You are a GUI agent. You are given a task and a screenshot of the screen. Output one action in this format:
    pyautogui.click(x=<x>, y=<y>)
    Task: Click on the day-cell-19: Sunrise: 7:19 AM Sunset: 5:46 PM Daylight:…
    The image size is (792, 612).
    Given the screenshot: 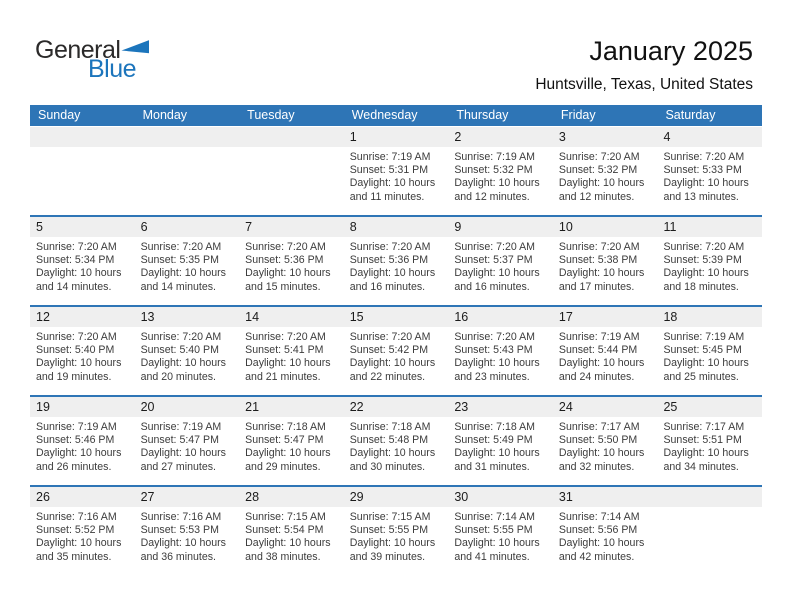 What is the action you would take?
    pyautogui.click(x=82, y=451)
    